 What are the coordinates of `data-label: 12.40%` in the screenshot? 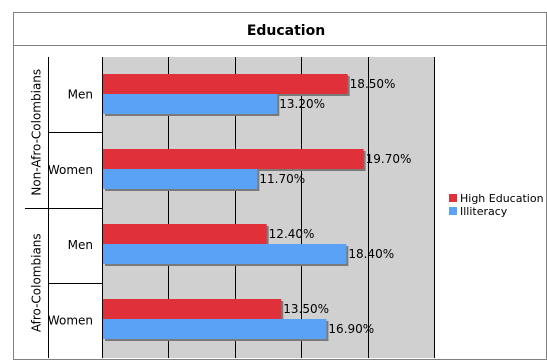 It's located at (292, 234).